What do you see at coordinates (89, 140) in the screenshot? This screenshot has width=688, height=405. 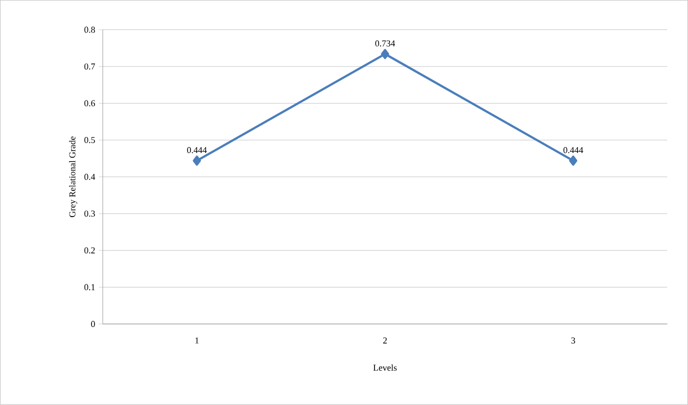 I see `y-tick-label: 0.5` at bounding box center [89, 140].